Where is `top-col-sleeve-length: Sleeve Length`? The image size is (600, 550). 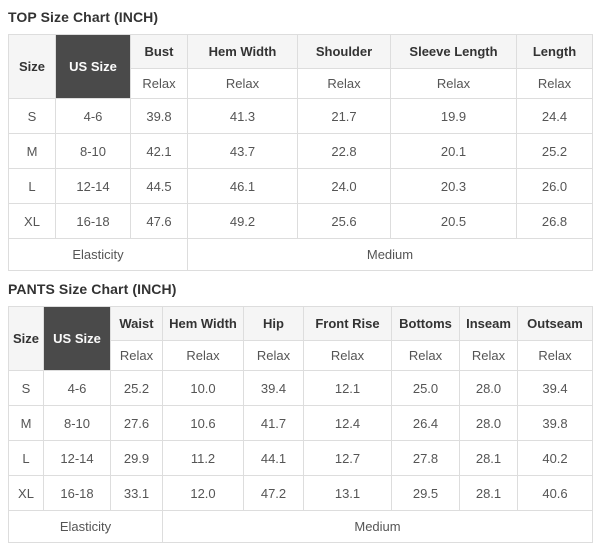 top-col-sleeve-length: Sleeve Length is located at coordinates (453, 51).